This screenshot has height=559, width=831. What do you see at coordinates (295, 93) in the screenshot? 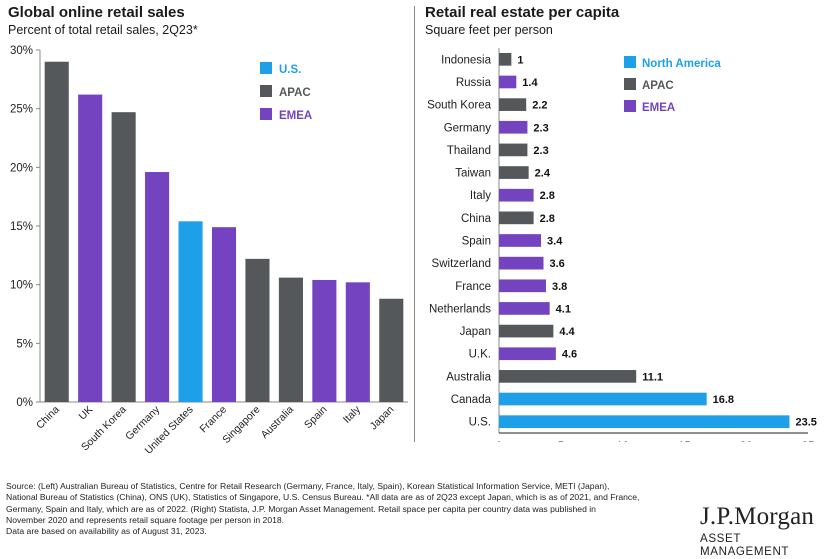
I see `legend-label-apac: APAC` at bounding box center [295, 93].